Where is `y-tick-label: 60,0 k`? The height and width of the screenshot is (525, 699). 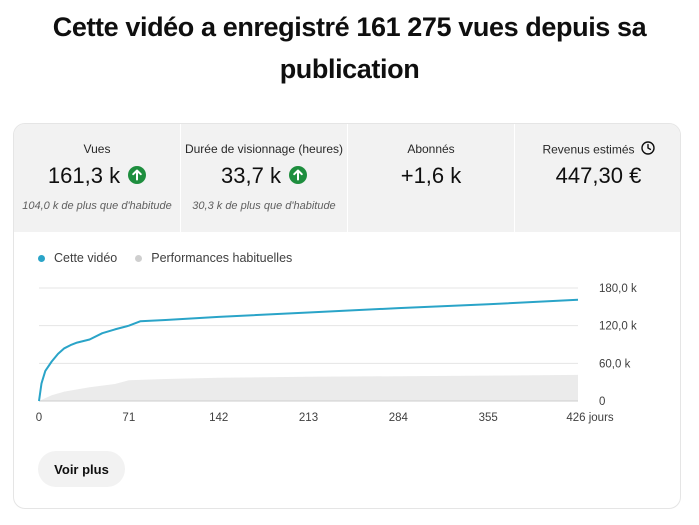 y-tick-label: 60,0 k is located at coordinates (615, 364).